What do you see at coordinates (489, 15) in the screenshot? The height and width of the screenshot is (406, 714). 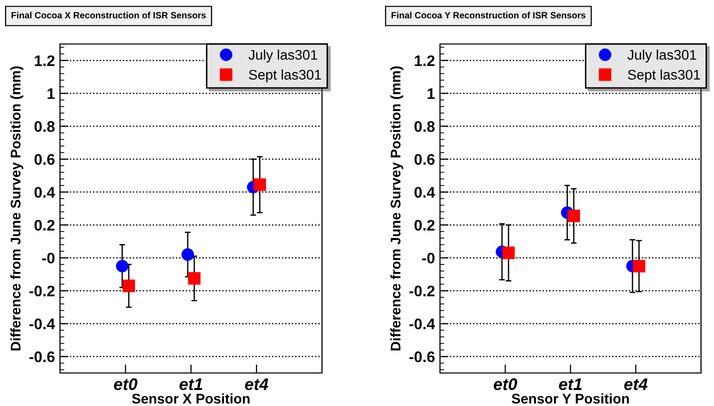 I see `chart-title: Final Cocoa Y Reconstruction of ISR Sensors` at bounding box center [489, 15].